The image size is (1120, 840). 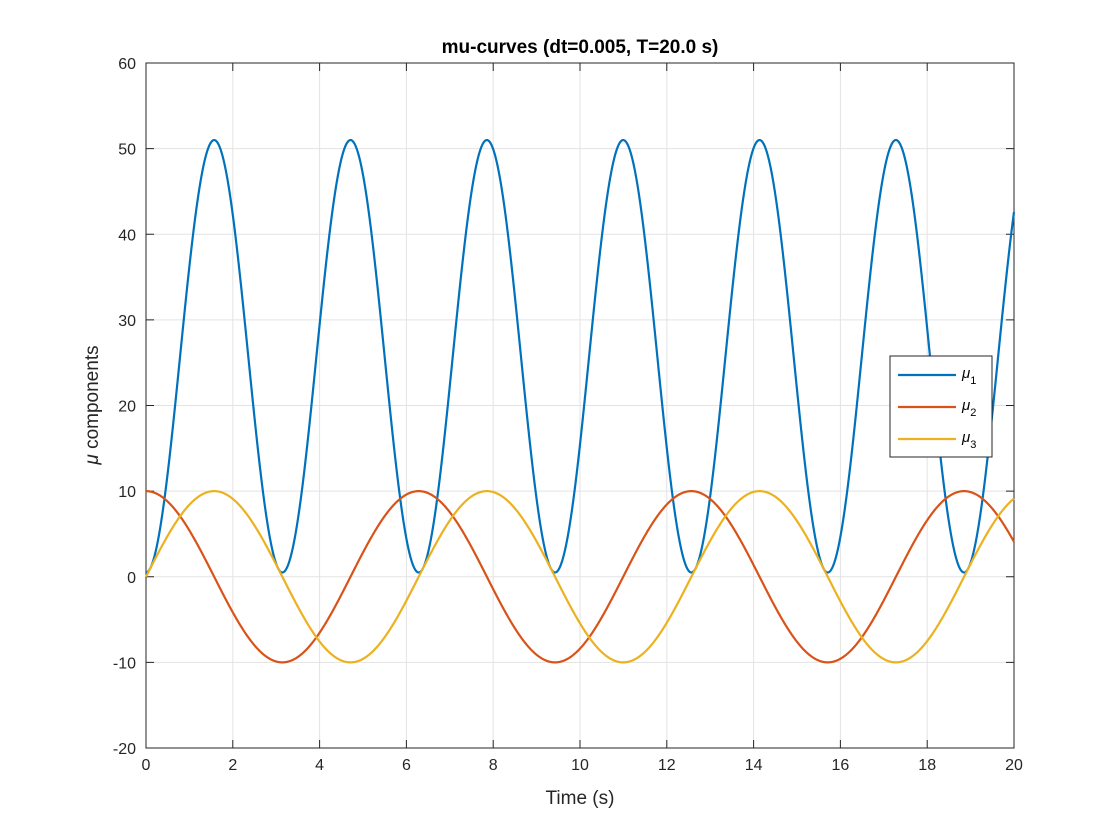 What do you see at coordinates (127, 492) in the screenshot?
I see `y-tick-label: 10` at bounding box center [127, 492].